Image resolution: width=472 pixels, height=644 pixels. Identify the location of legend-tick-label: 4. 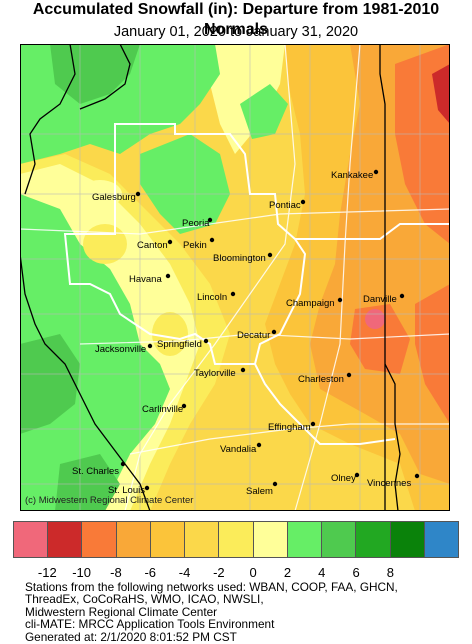
(322, 572).